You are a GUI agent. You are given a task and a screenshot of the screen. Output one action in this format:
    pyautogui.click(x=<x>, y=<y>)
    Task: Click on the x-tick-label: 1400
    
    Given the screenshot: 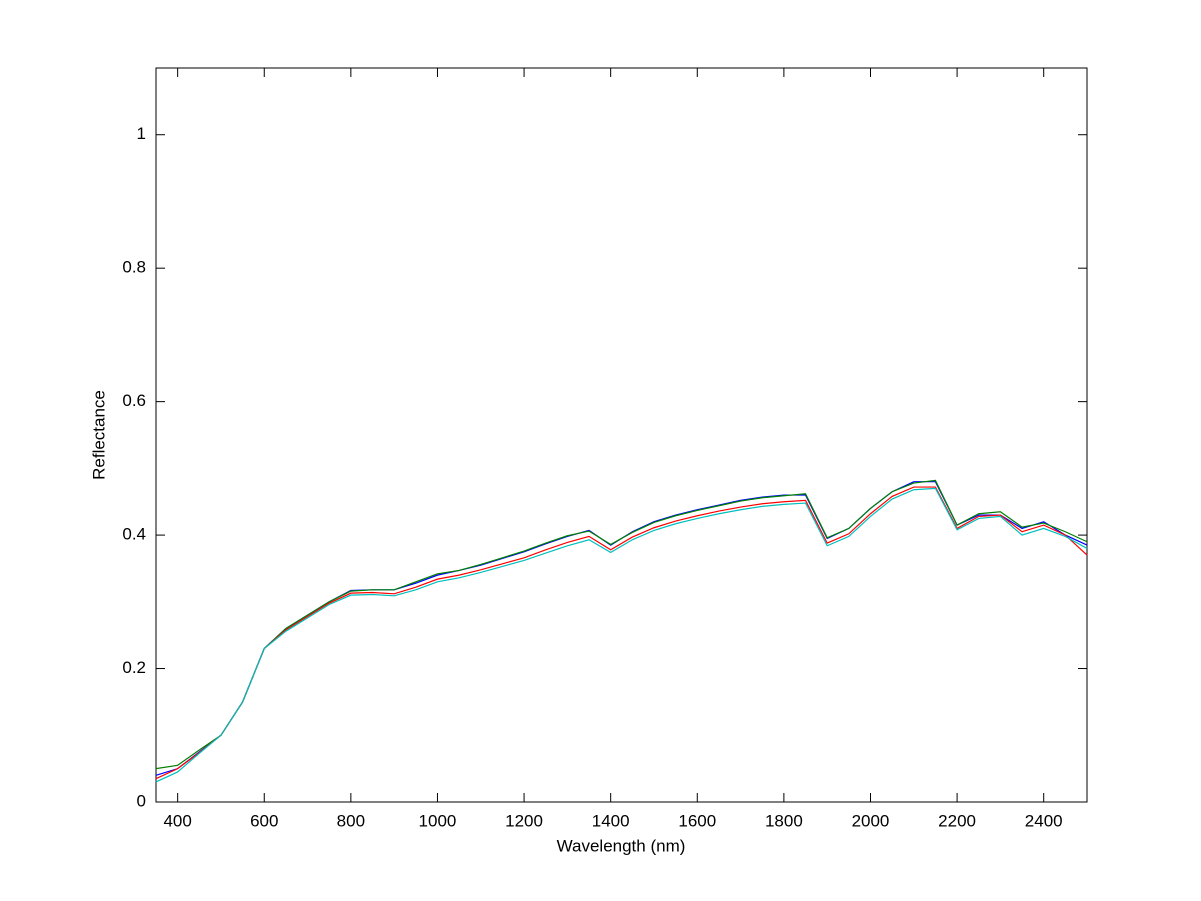 What is the action you would take?
    pyautogui.click(x=611, y=820)
    